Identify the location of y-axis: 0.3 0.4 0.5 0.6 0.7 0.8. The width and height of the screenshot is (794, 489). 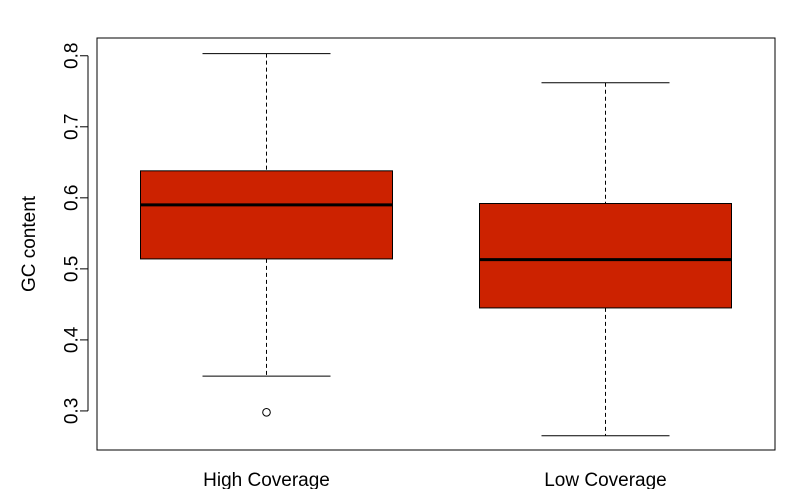
(75, 233).